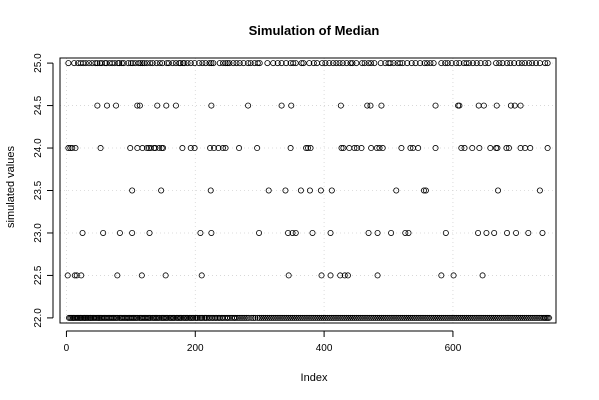 The height and width of the screenshot is (400, 599). Describe the element at coordinates (263, 342) in the screenshot. I see `x-axis: 0 200 400 600` at that location.